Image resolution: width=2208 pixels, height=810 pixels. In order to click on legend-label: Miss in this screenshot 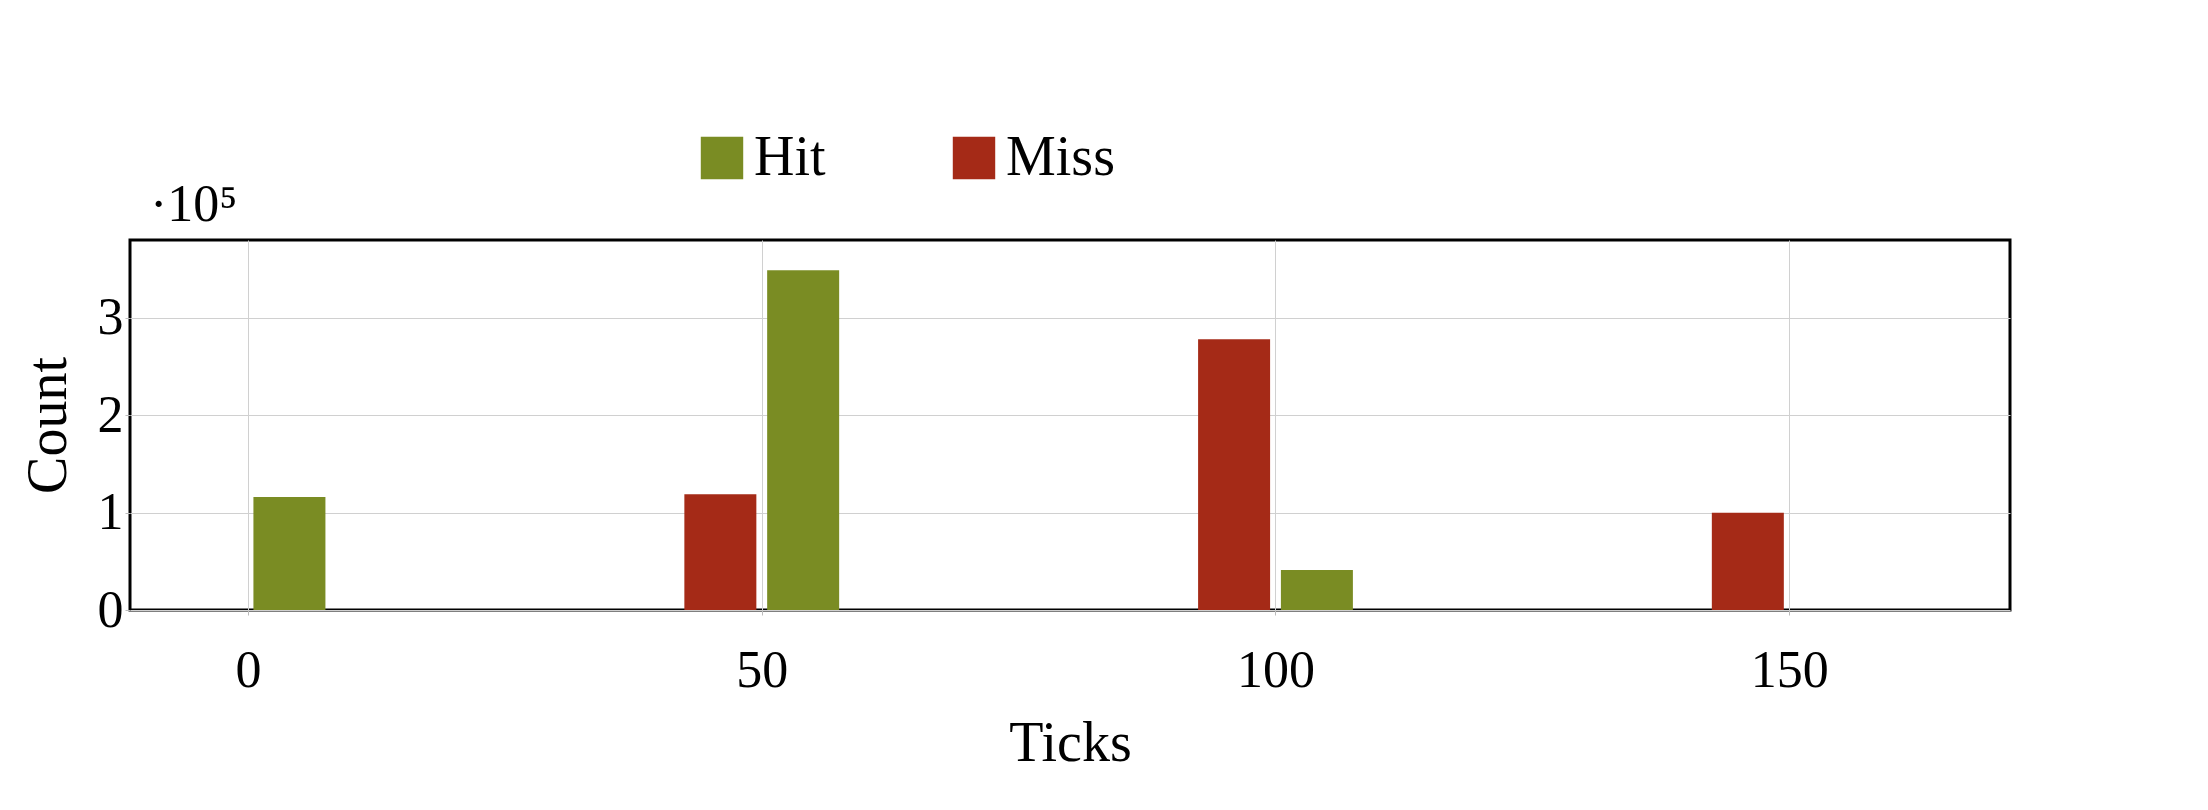, I will do `click(1060, 156)`.